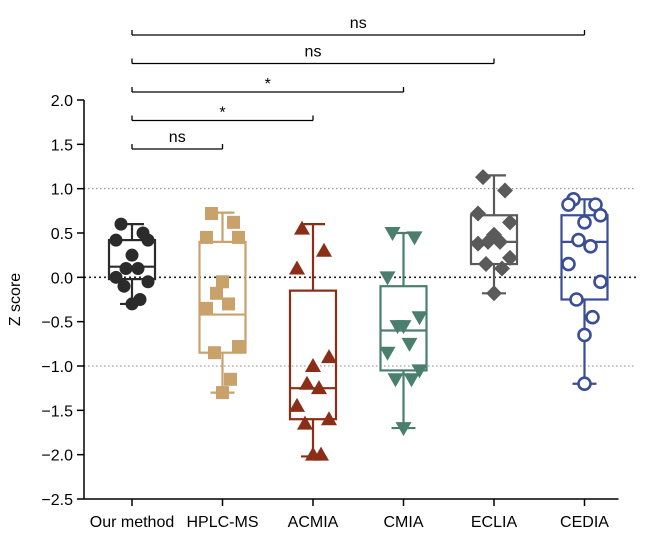  Describe the element at coordinates (62, 190) in the screenshot. I see `y-tick-label: 1.0` at that location.